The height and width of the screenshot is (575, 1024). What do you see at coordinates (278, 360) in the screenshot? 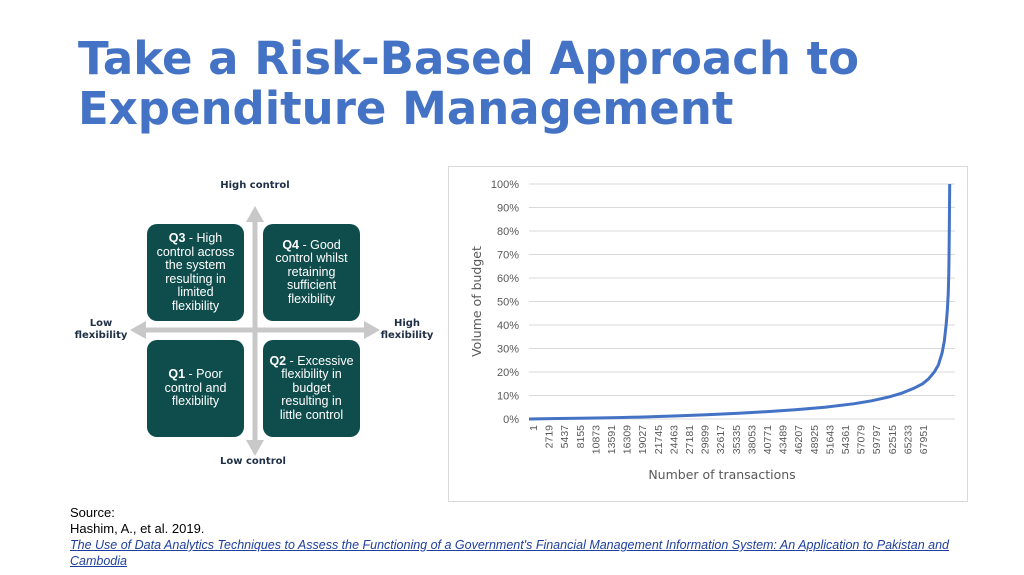
I see `q2-tag: Q2` at bounding box center [278, 360].